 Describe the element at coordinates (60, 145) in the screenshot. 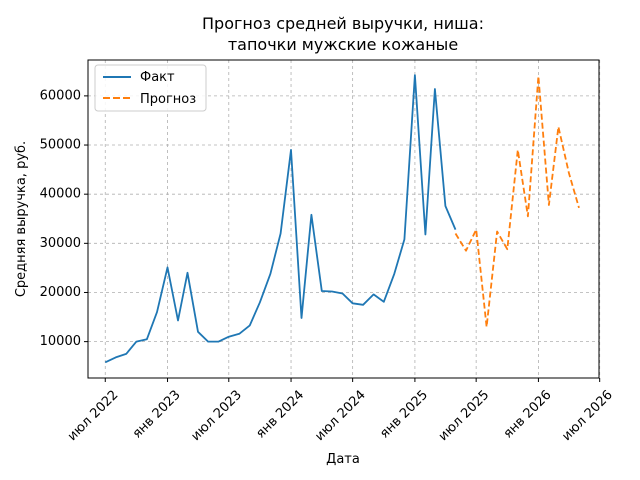

I see `y-tick-label: 50000` at that location.